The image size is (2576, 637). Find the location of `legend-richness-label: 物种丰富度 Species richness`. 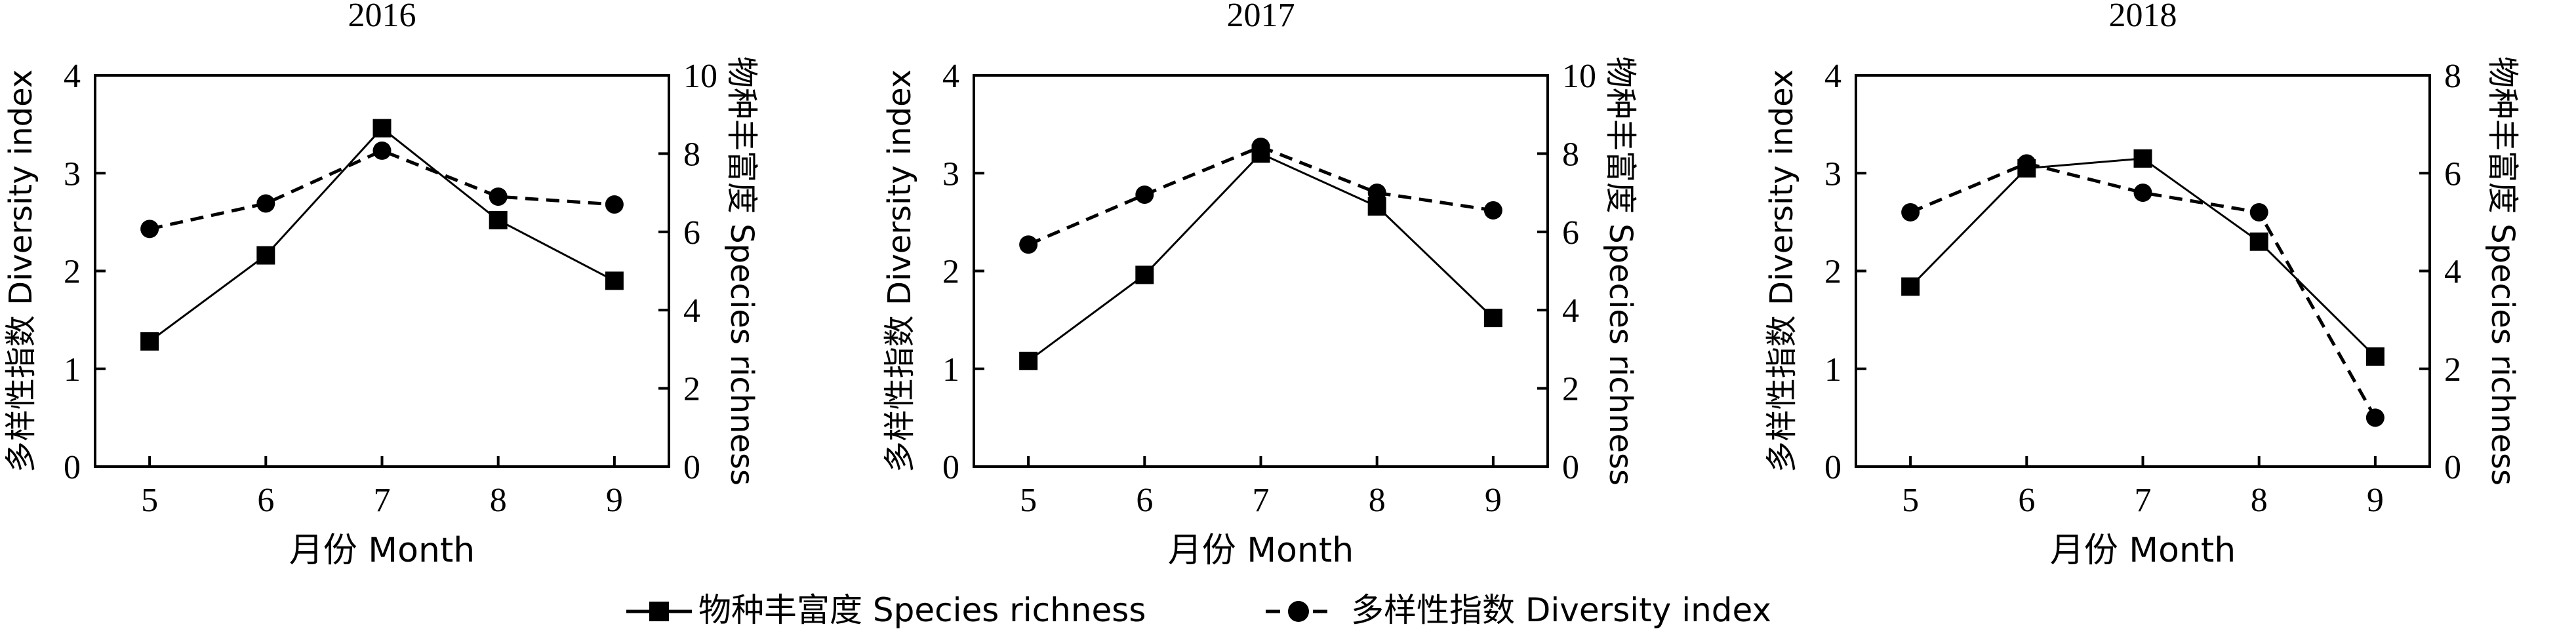

legend-richness-label: 物种丰富度 Species richness is located at coordinates (922, 610).